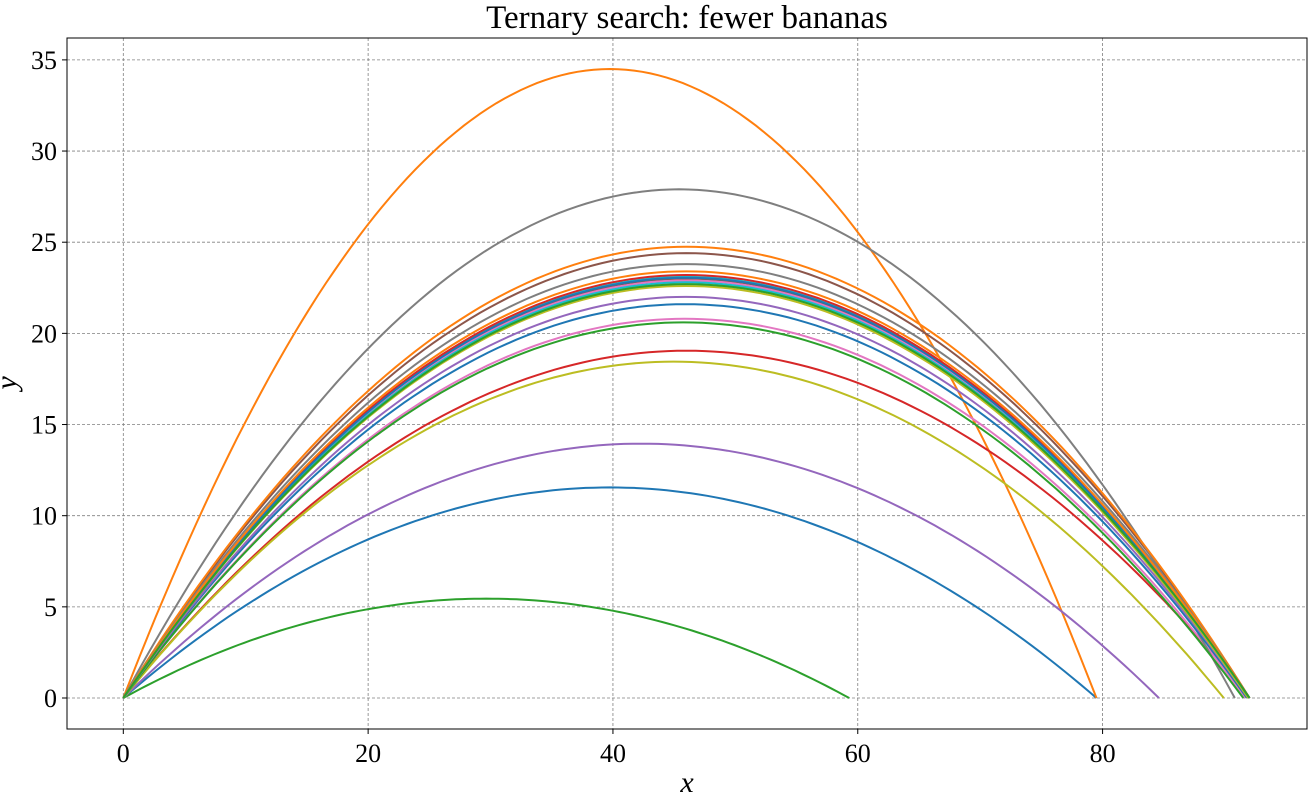  Describe the element at coordinates (44, 242) in the screenshot. I see `y-tick-label: 25` at that location.